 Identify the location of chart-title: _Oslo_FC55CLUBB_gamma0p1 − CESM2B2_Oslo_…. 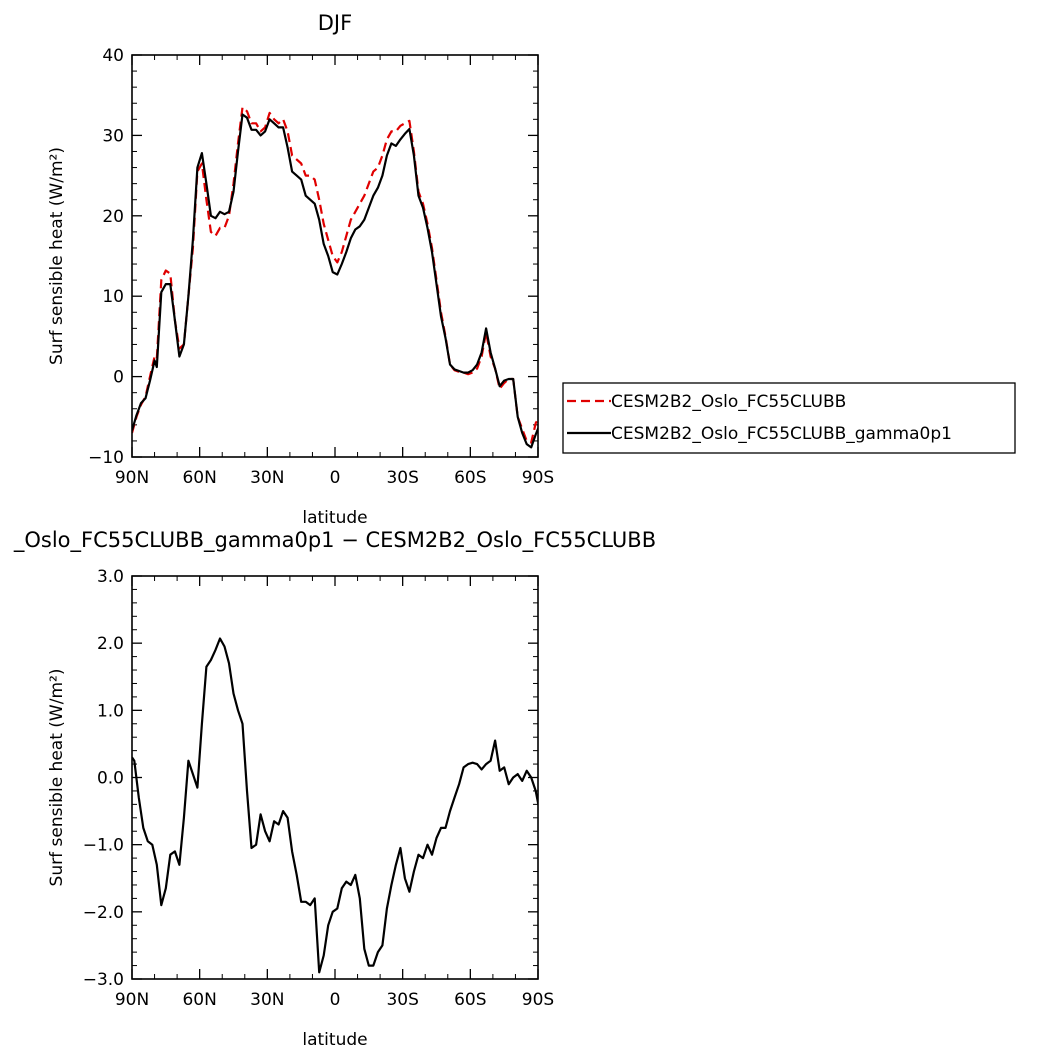
(334, 540).